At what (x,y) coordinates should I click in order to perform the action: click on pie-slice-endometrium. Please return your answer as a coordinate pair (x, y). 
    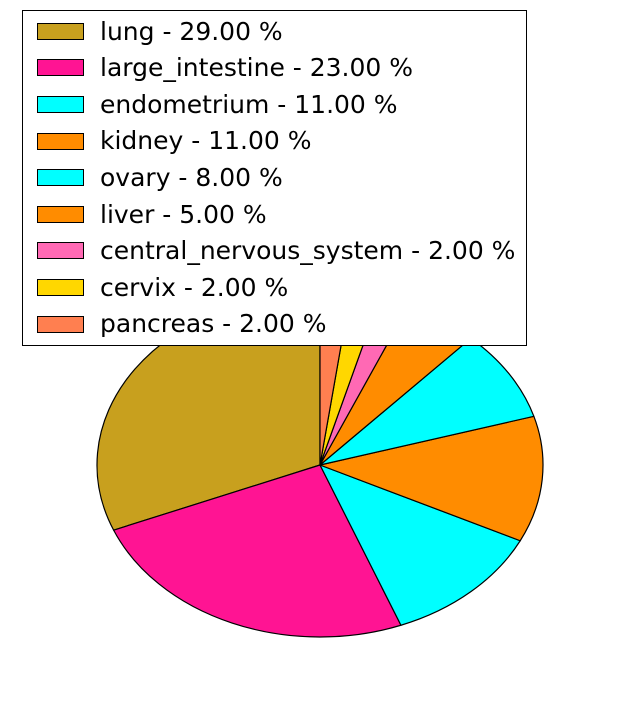
    Looking at the image, I should click on (420, 545).